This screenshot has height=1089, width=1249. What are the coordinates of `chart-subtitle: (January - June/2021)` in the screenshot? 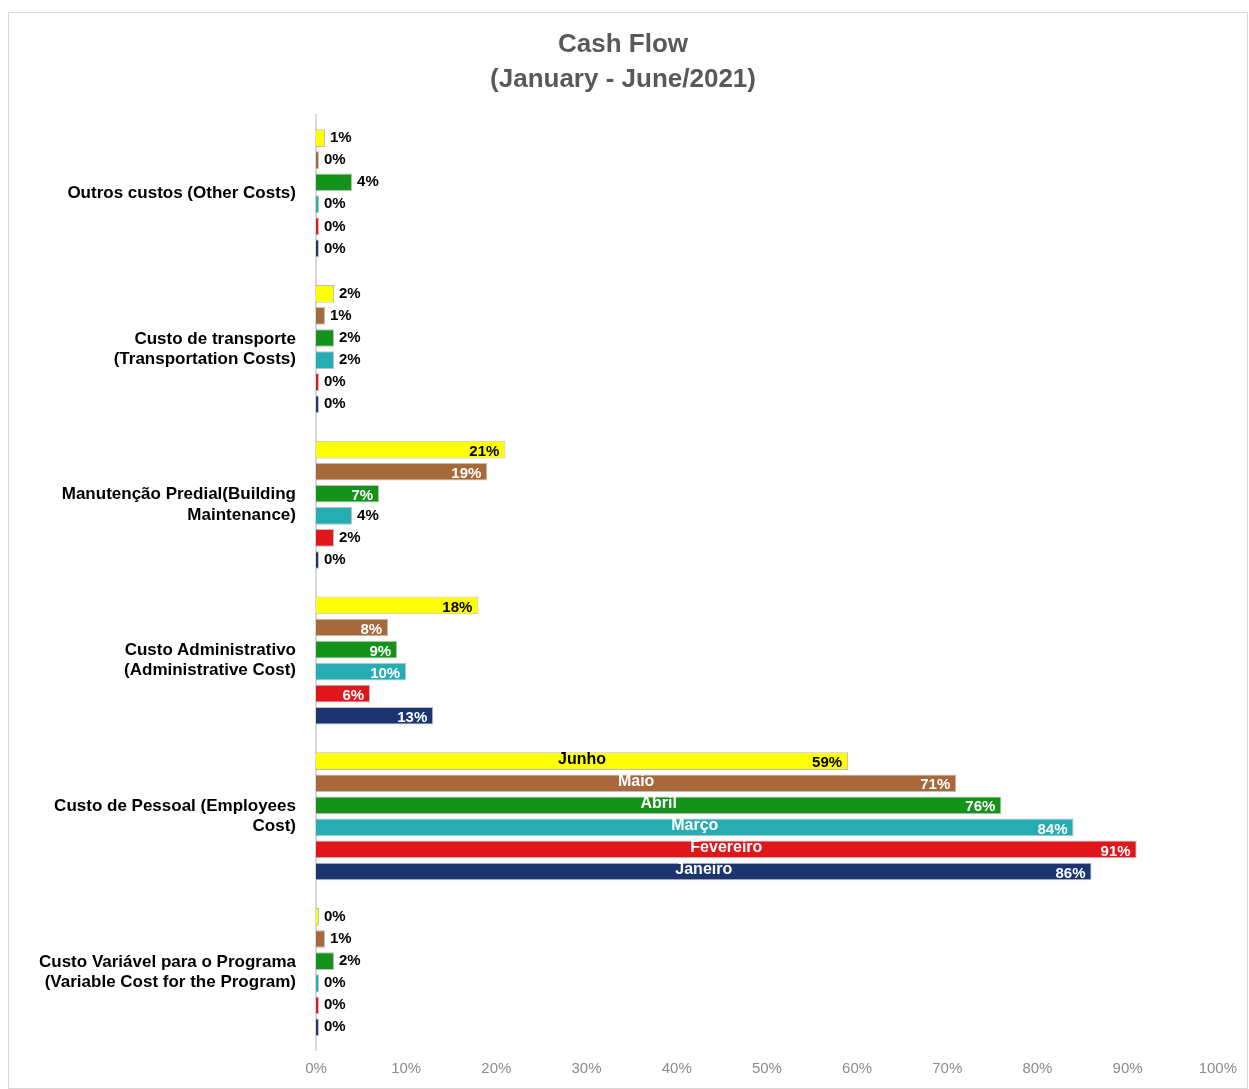 It's located at (623, 77).